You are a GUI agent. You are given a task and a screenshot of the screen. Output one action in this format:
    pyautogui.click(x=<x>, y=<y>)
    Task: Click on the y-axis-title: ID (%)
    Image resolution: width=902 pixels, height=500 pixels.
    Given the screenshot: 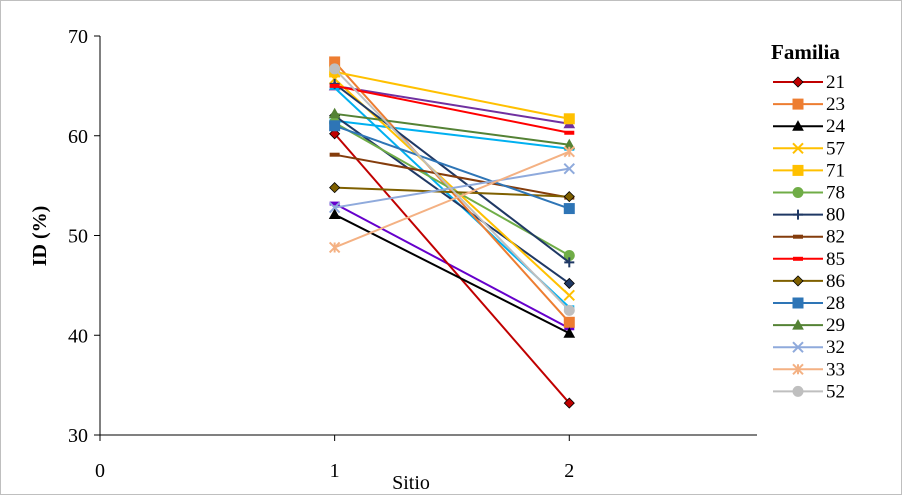 What is the action you would take?
    pyautogui.click(x=40, y=236)
    